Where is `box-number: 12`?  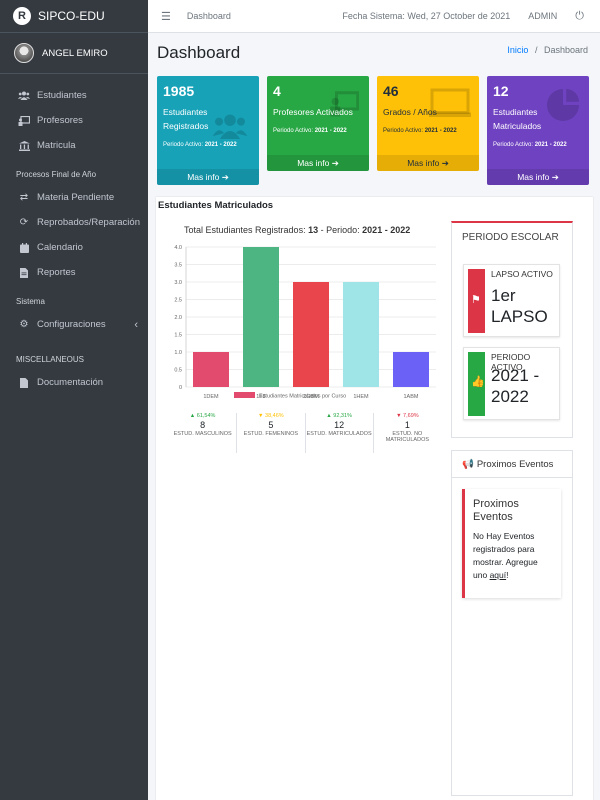 box-number: 12 is located at coordinates (501, 91).